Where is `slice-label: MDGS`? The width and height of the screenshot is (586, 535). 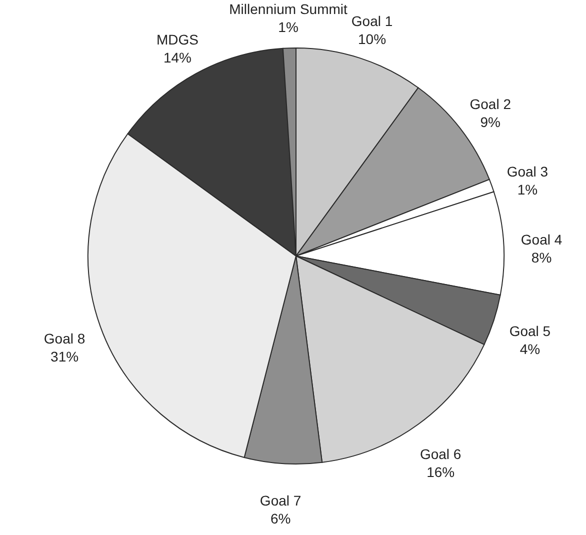
slice-label: MDGS is located at coordinates (177, 39).